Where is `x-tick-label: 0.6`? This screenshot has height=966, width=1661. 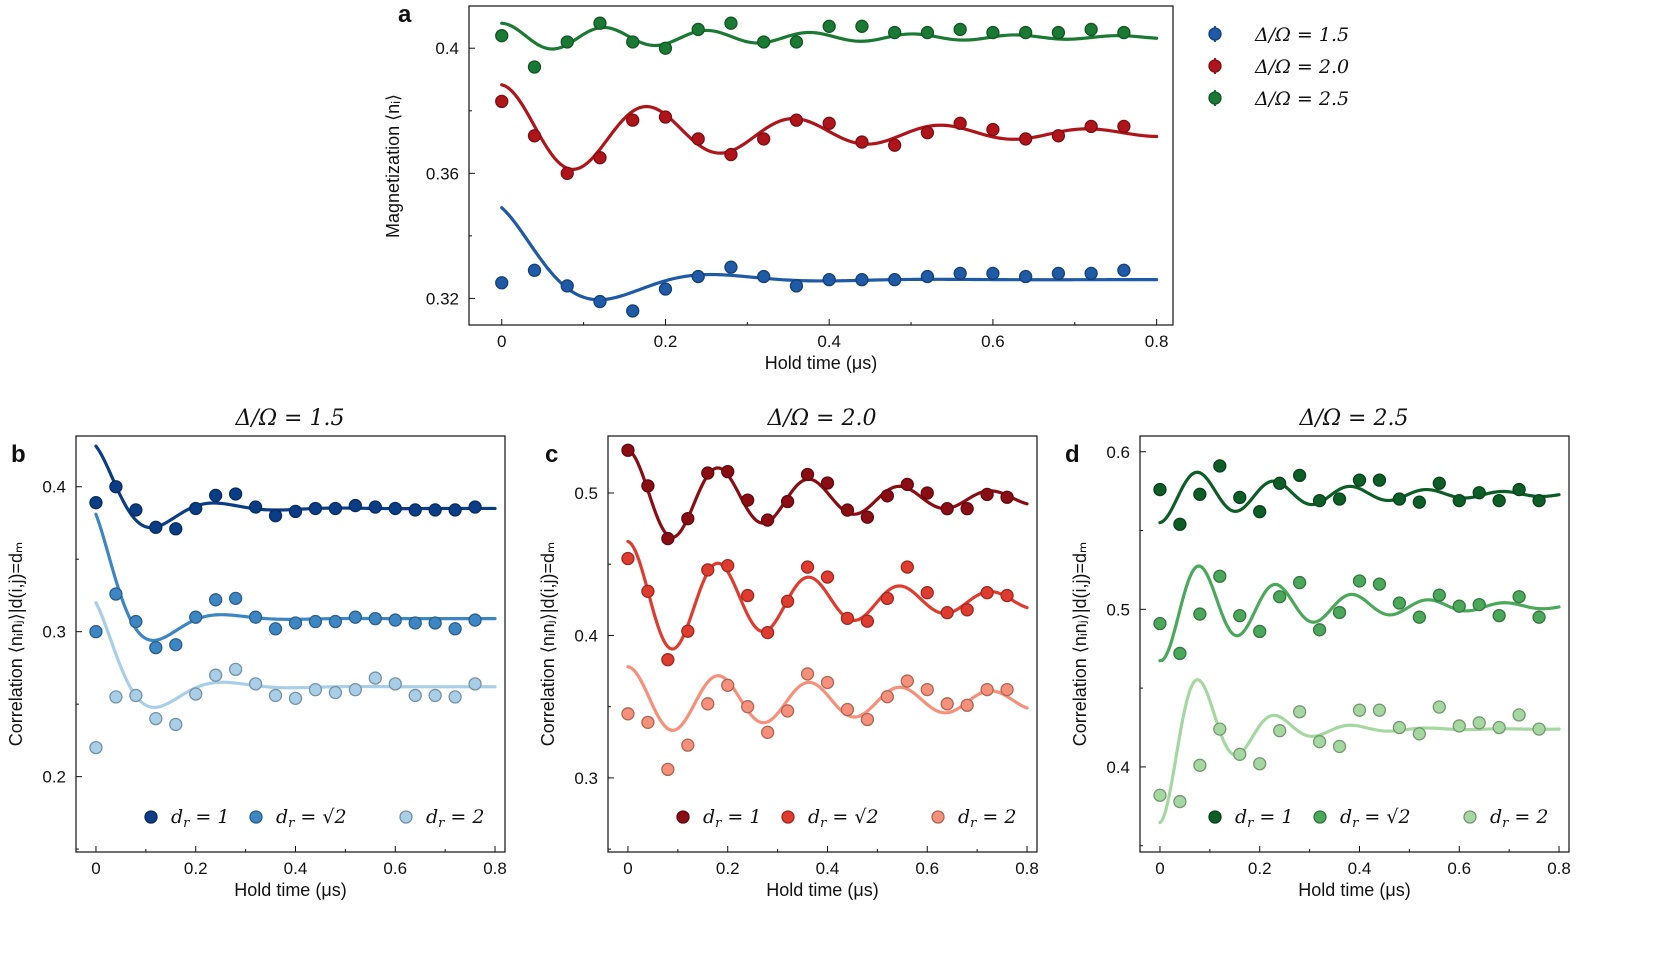
x-tick-label: 0.6 is located at coordinates (927, 868).